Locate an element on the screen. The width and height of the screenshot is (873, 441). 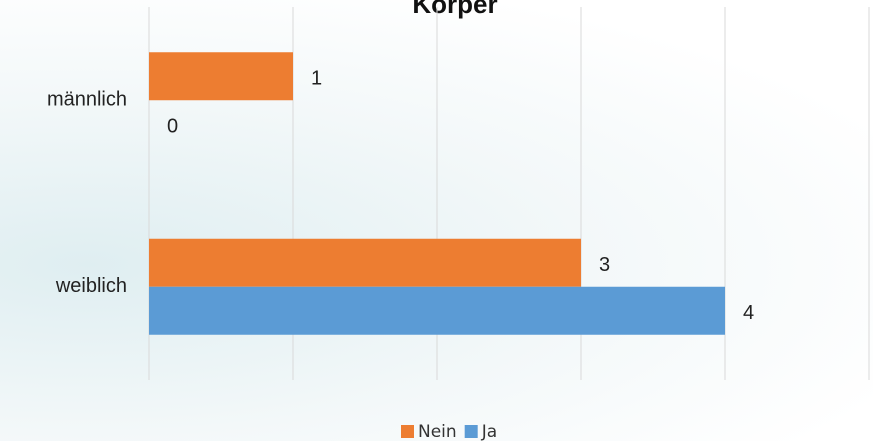
legend-label: Nein is located at coordinates (437, 431).